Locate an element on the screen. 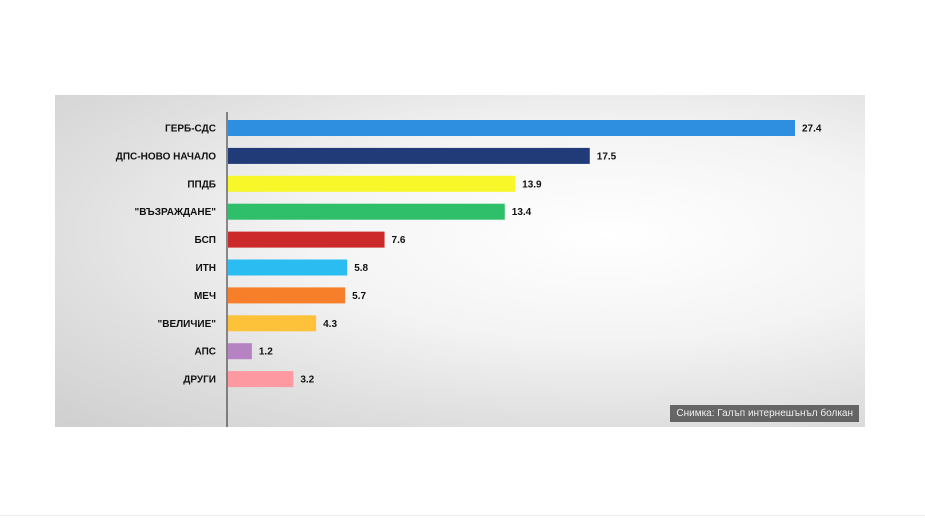 This screenshot has width=925, height=520. category-label: ДРУГИ is located at coordinates (199, 380).